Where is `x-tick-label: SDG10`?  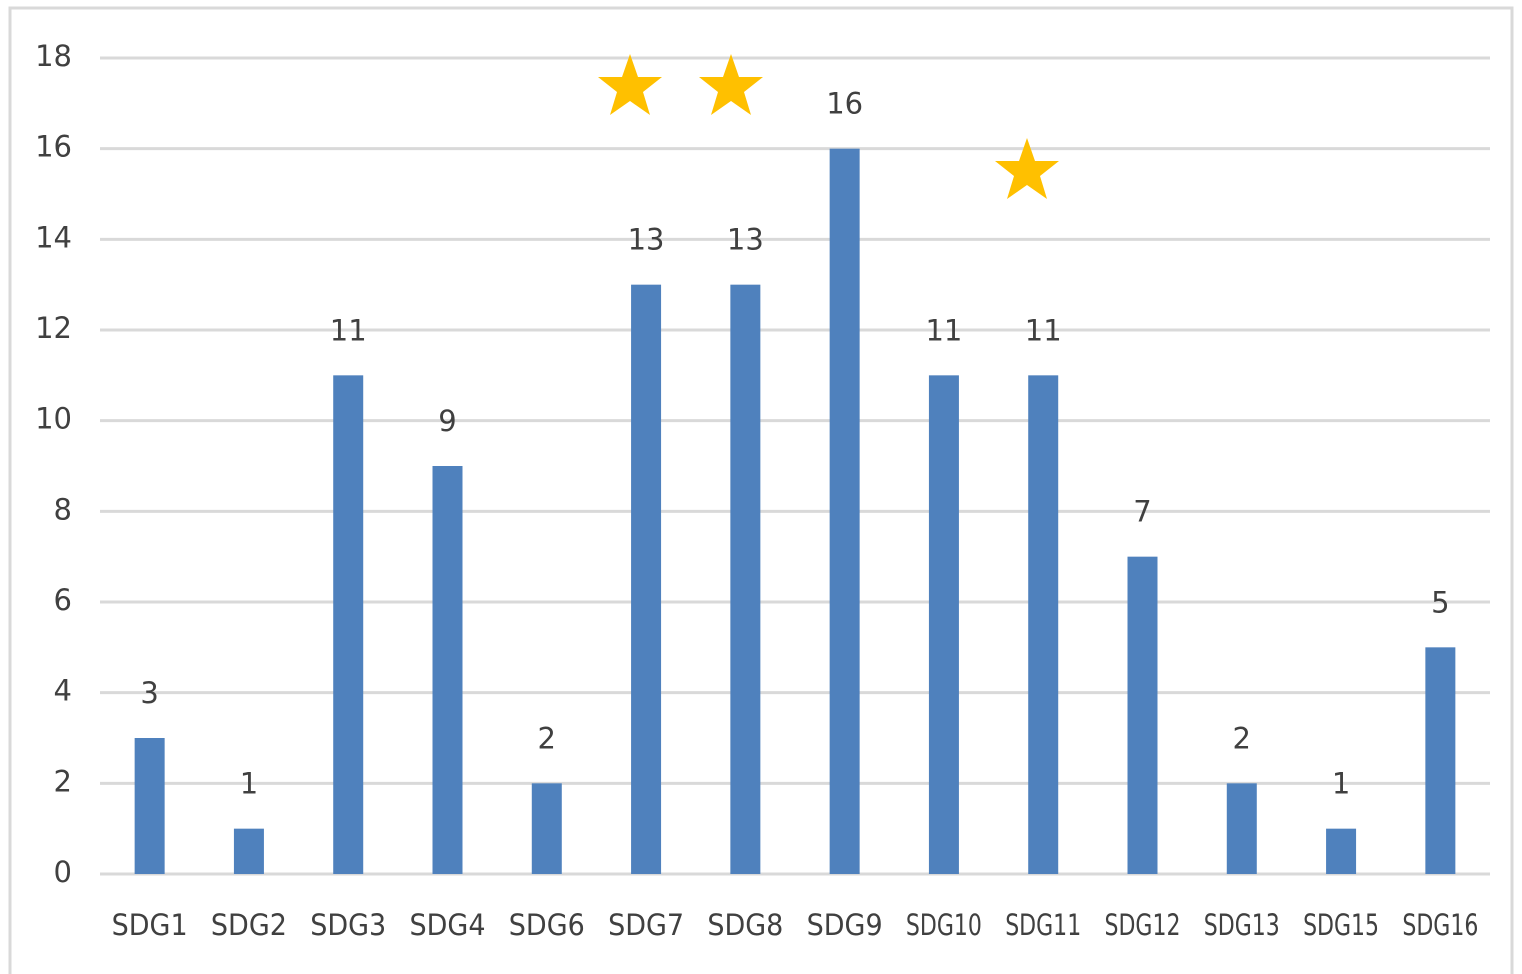
x-tick-label: SDG10 is located at coordinates (944, 925).